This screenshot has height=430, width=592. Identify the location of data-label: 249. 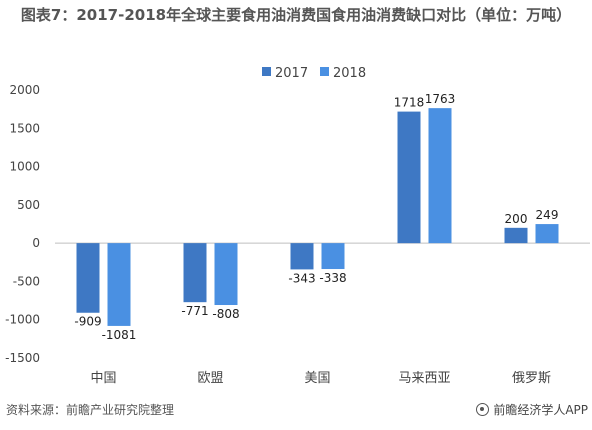
(547, 215).